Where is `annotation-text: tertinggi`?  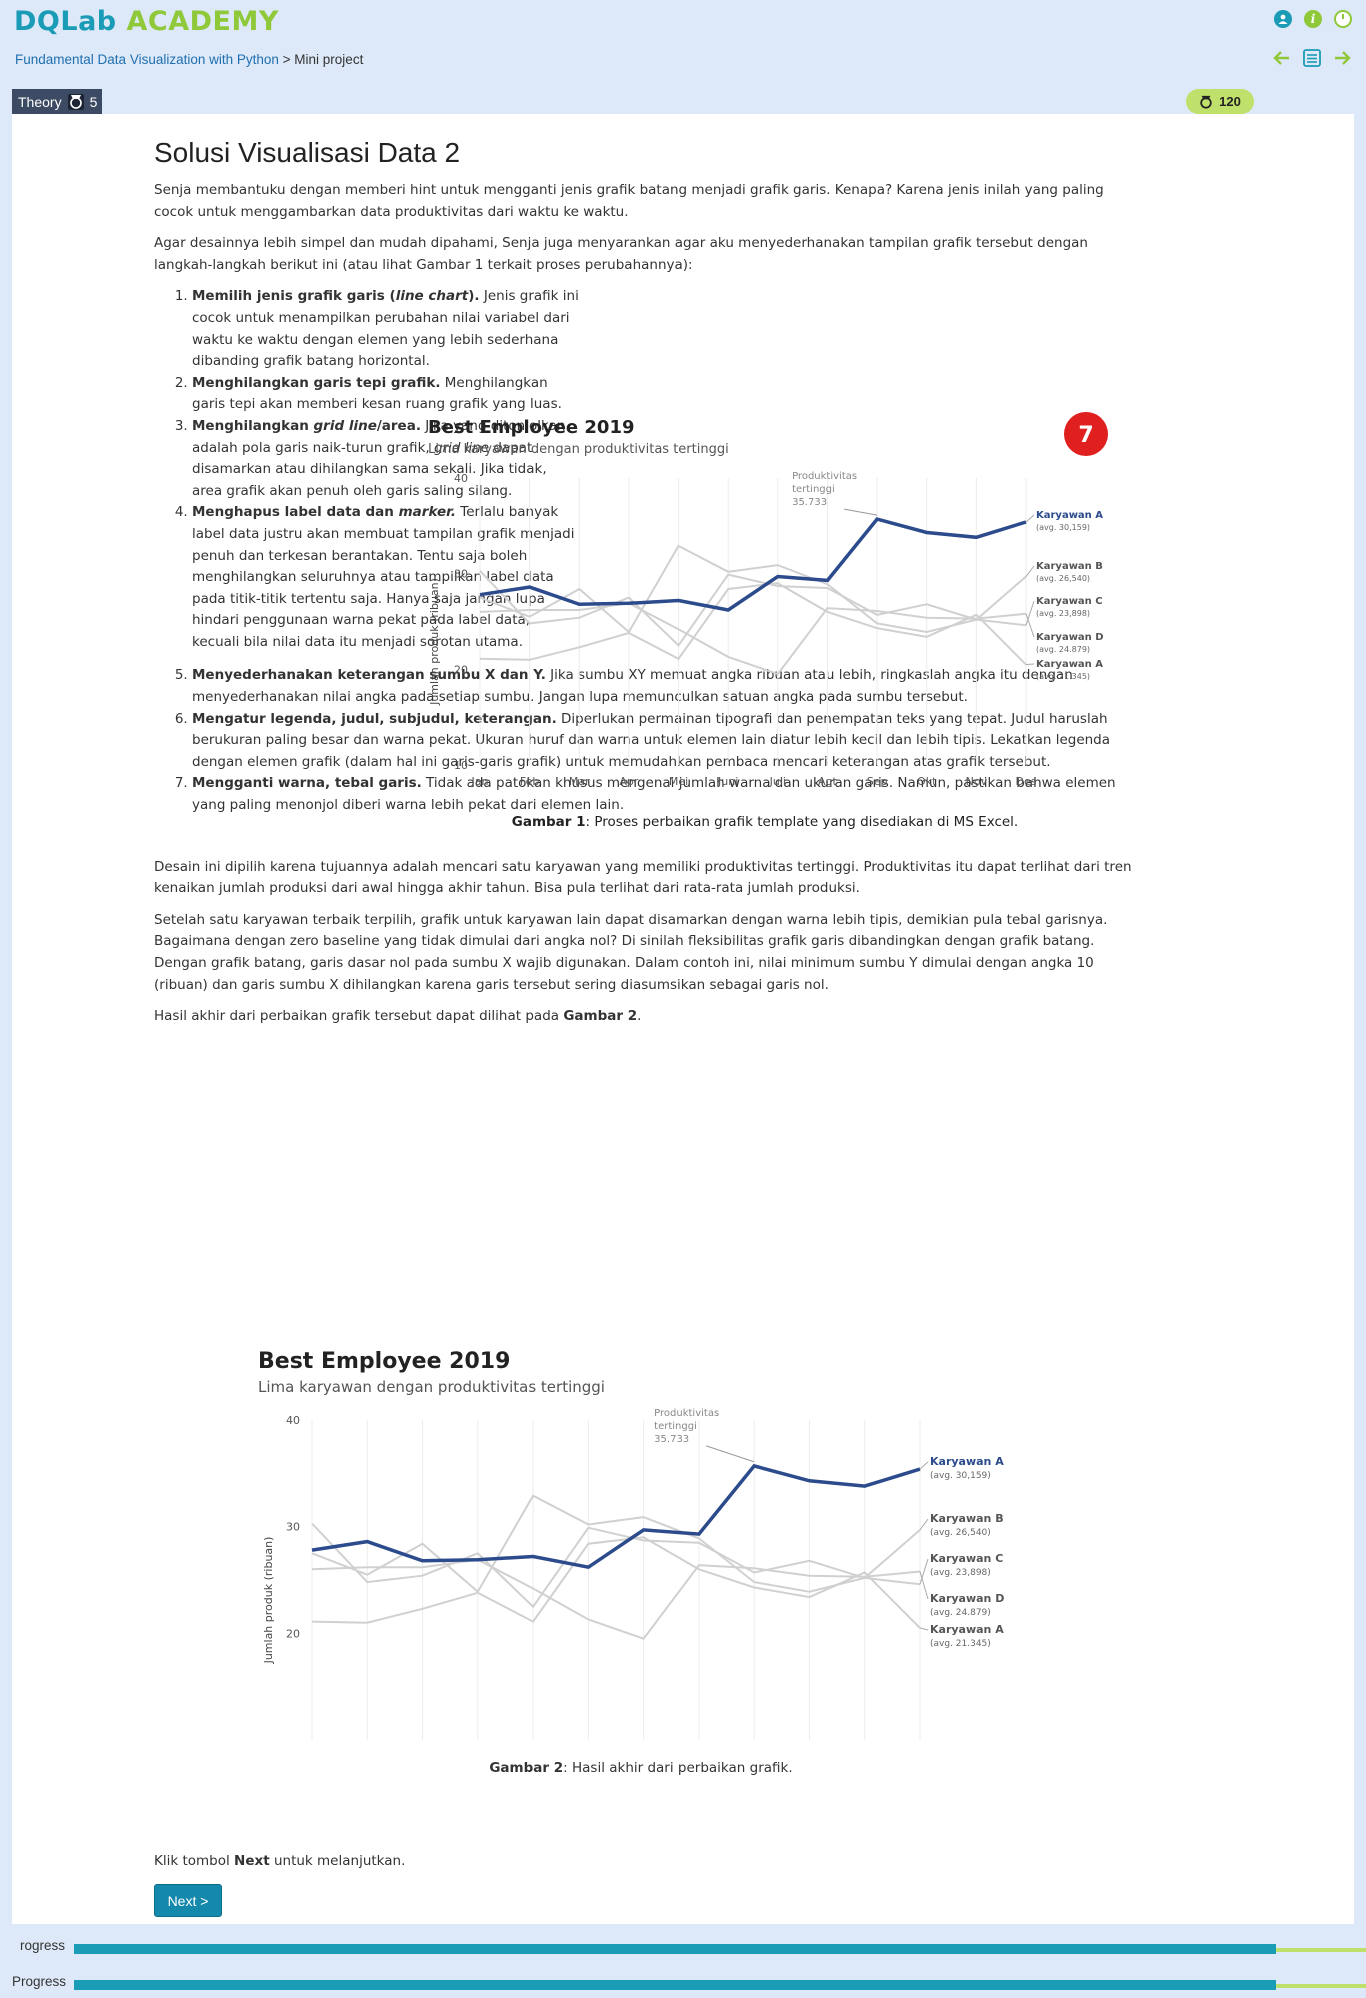 annotation-text: tertinggi is located at coordinates (675, 1426).